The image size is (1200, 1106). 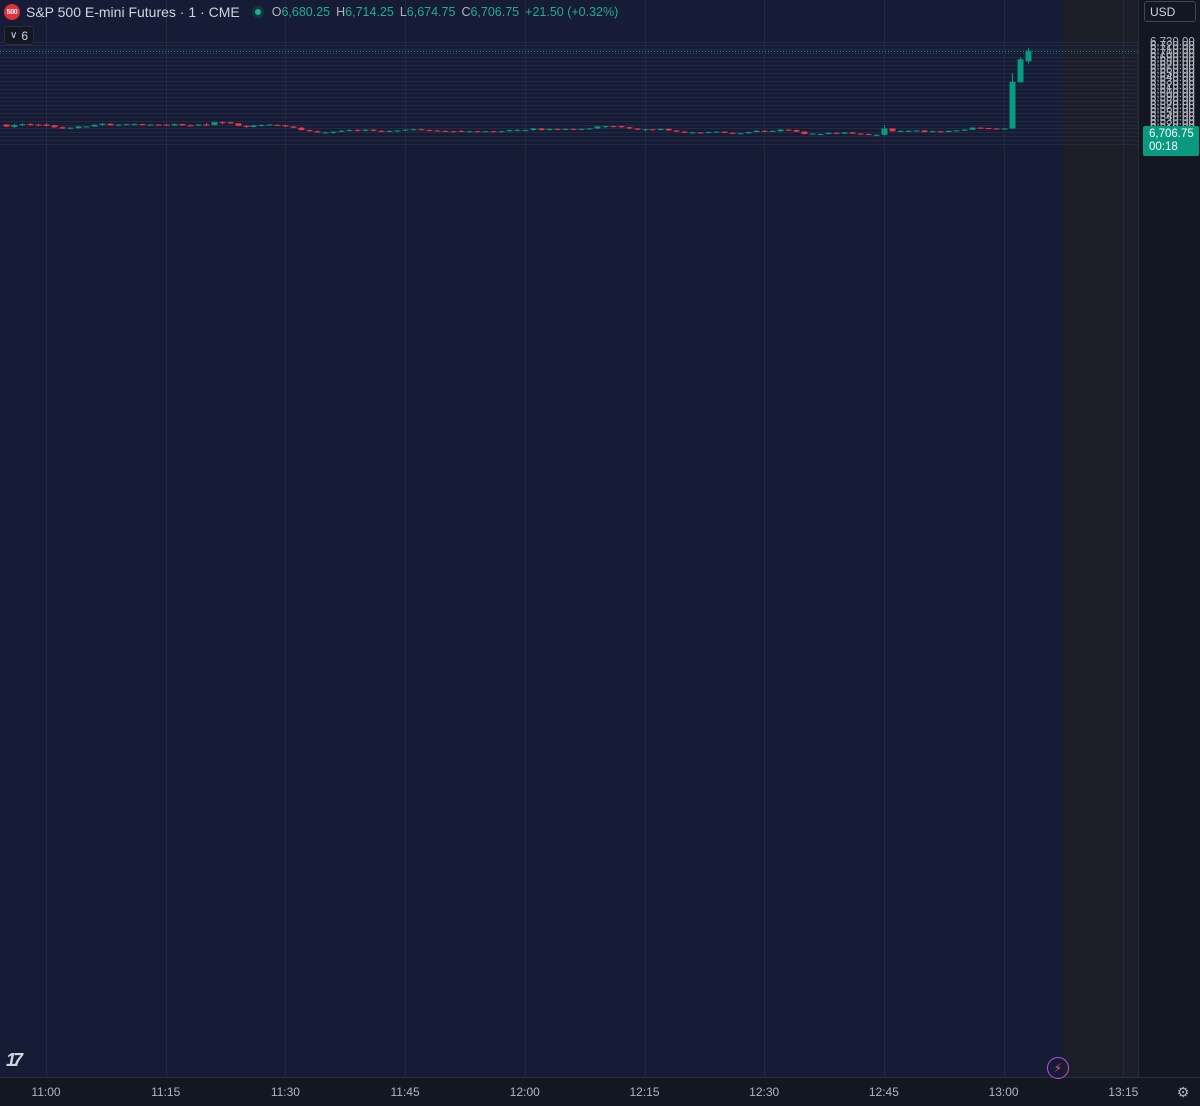 I want to click on symbol-title: S&P 500 E-mini Futures · 1 · CME, so click(x=133, y=12).